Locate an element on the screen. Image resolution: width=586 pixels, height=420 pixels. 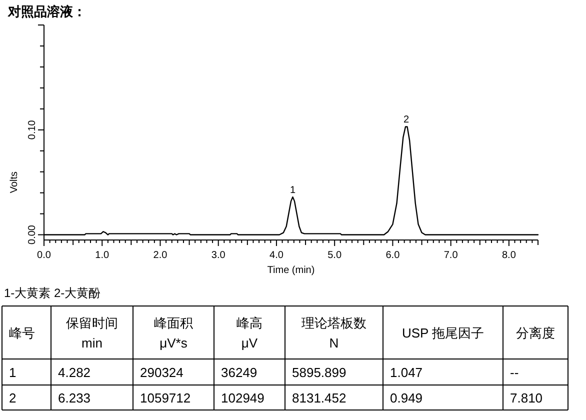
annotation: 1 is located at coordinates (293, 190).